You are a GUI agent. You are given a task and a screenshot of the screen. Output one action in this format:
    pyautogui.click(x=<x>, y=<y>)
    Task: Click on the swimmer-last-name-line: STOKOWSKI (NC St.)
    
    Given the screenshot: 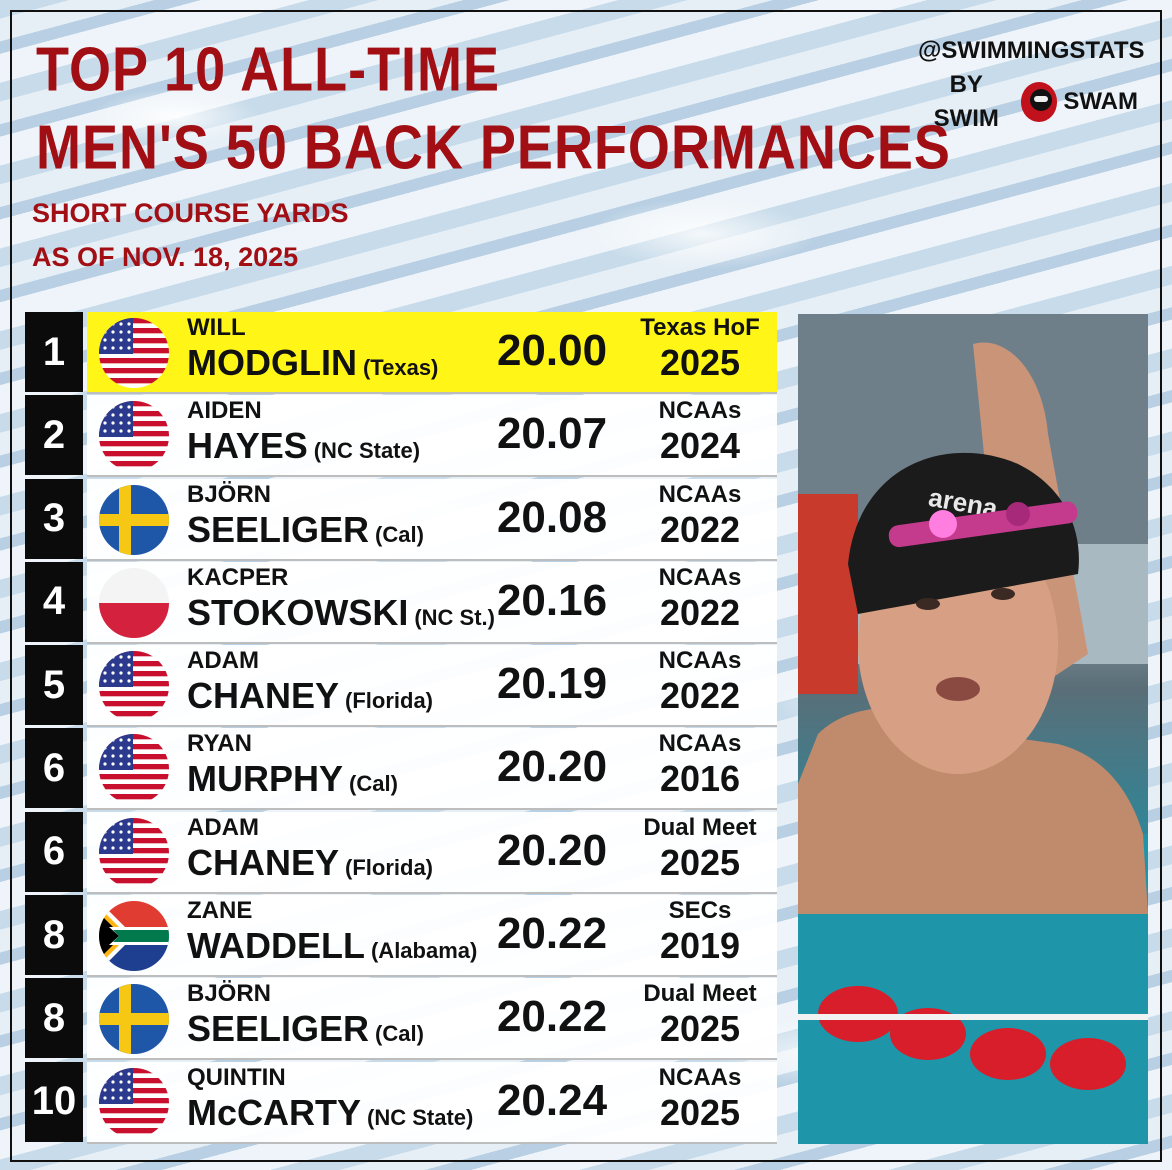 What is the action you would take?
    pyautogui.click(x=341, y=613)
    